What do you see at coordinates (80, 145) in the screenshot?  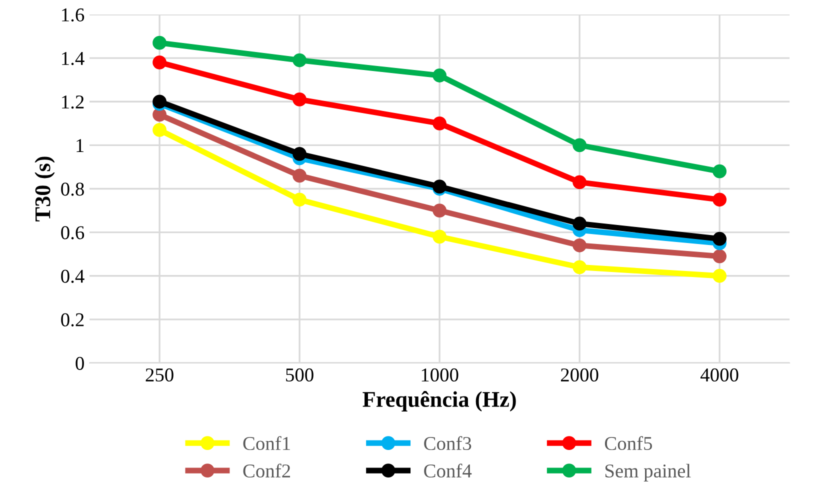 I see `y-tick-label: 1` at bounding box center [80, 145].